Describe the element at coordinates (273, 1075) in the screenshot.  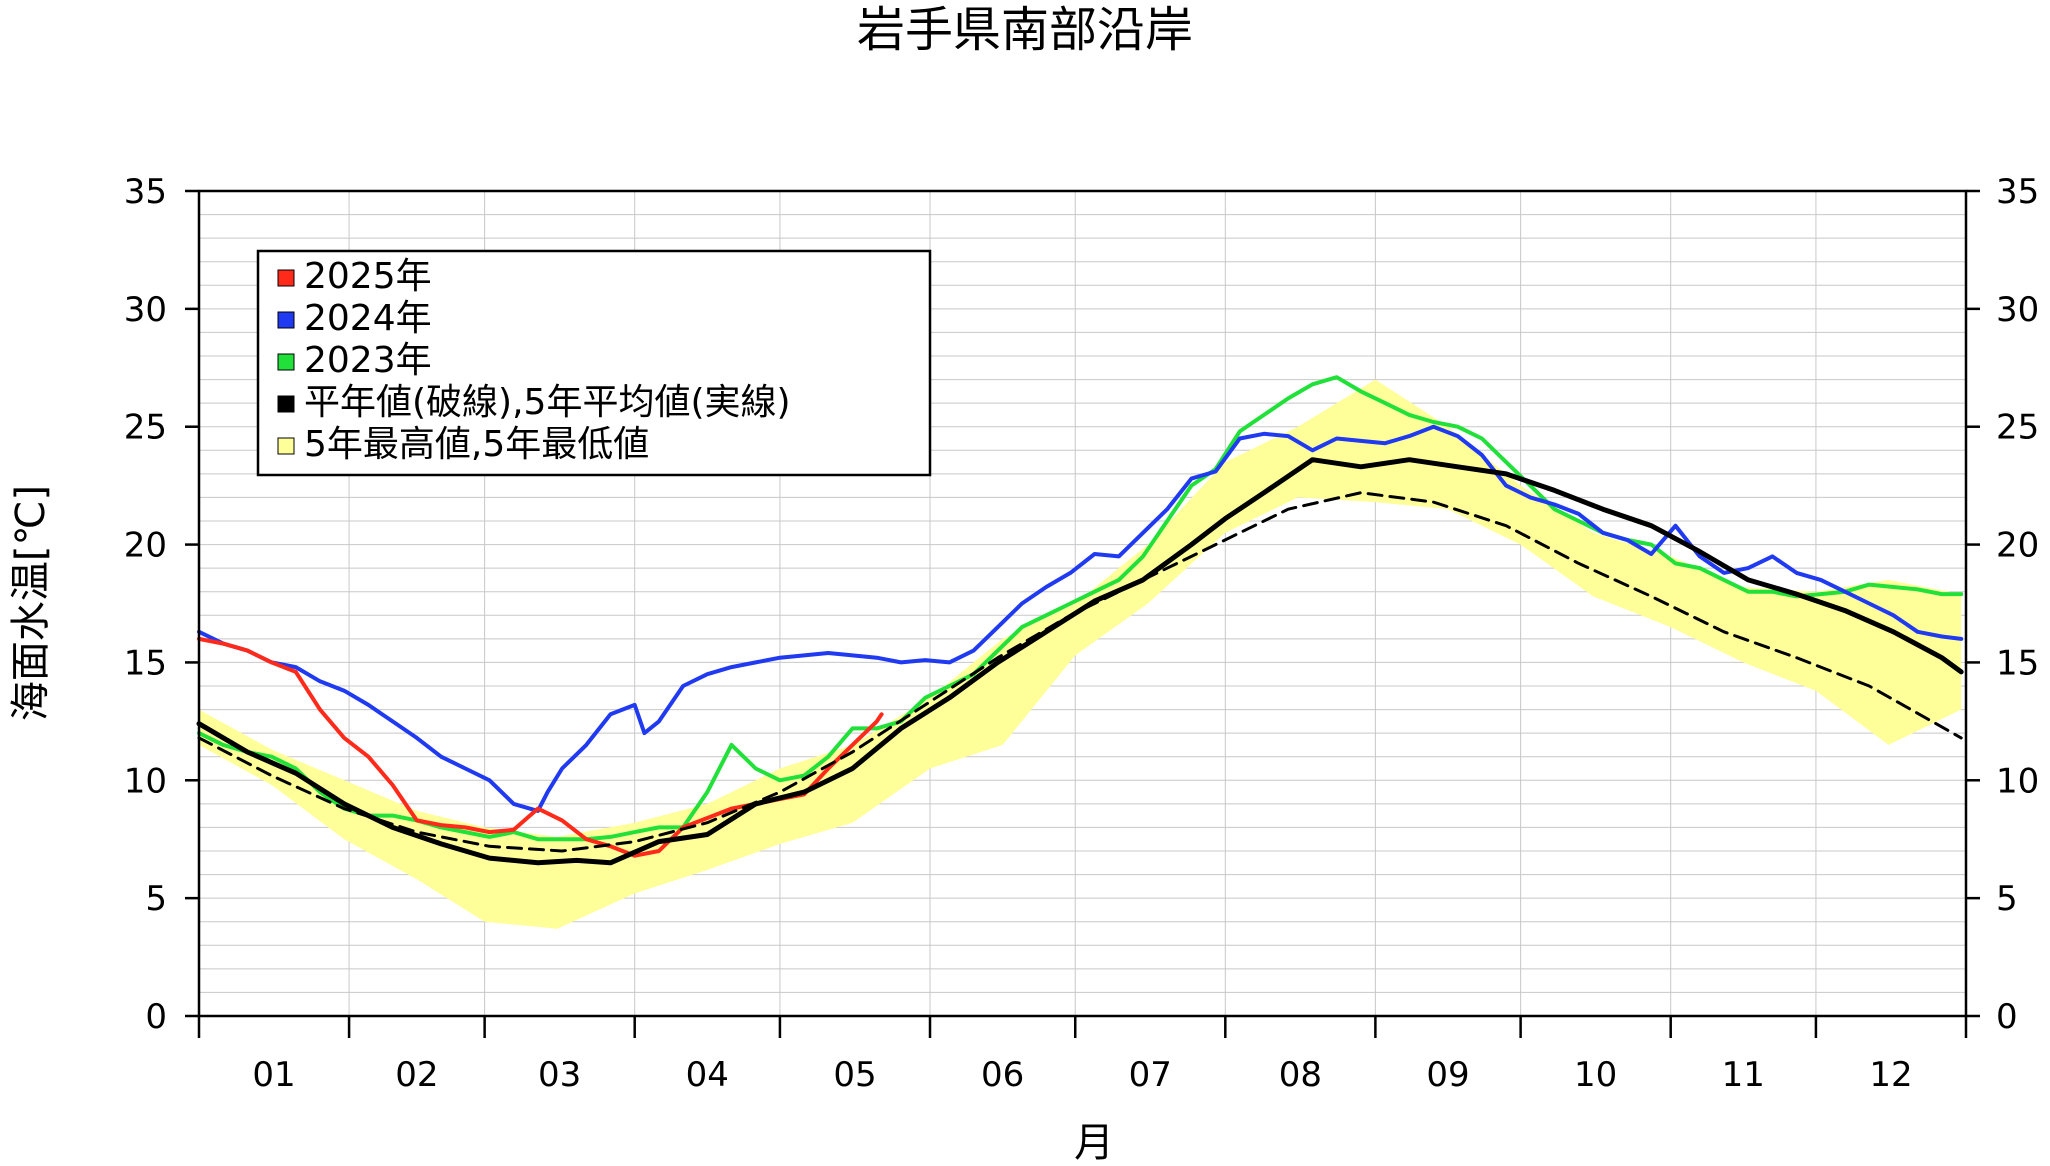
I see `x-tick-label: 01` at that location.